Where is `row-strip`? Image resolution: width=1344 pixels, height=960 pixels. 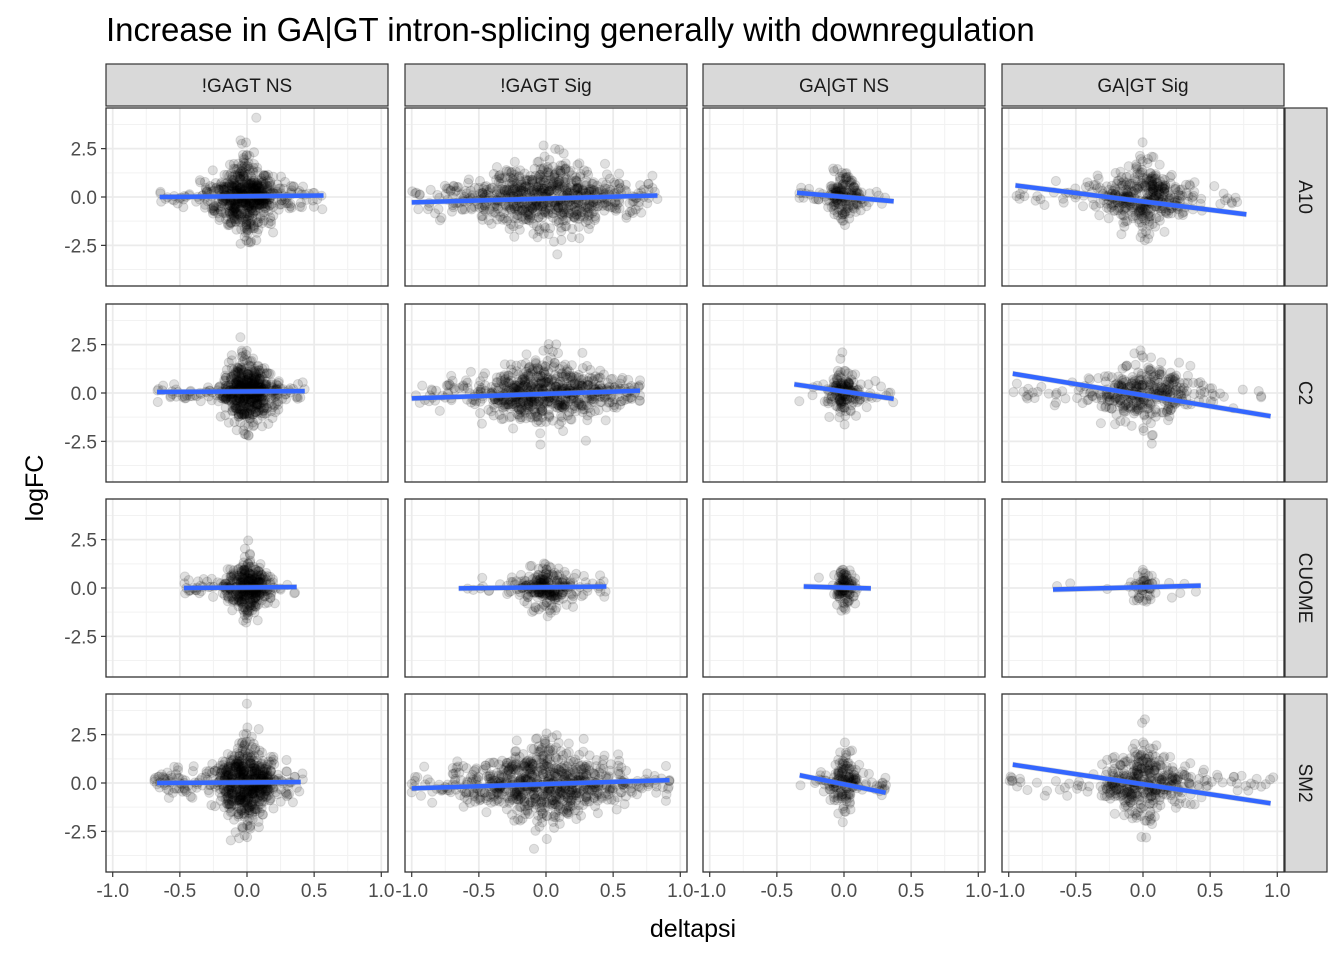
row-strip is located at coordinates (1306, 393).